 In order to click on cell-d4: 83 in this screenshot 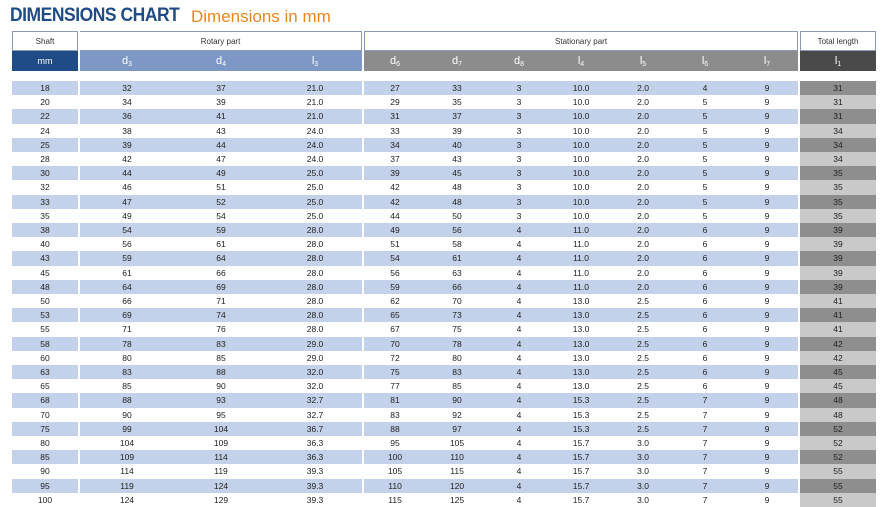, I will do `click(221, 343)`.